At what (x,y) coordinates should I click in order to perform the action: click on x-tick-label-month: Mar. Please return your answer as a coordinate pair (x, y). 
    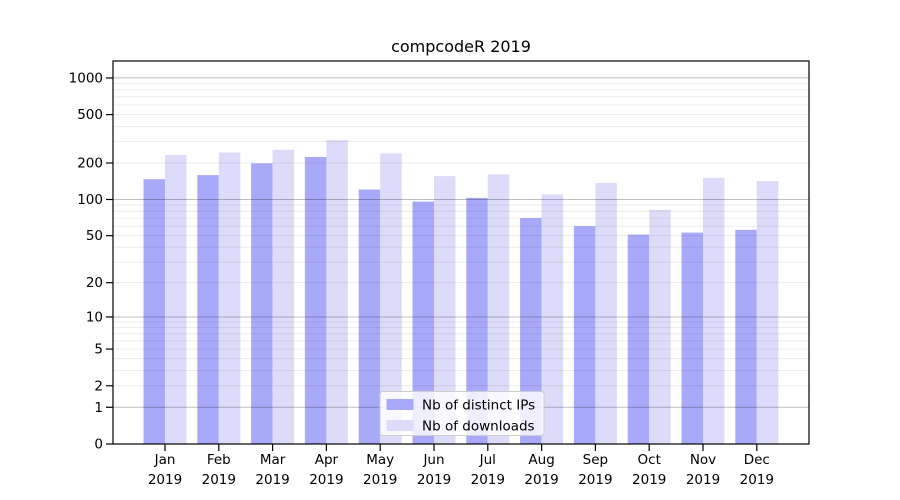
    Looking at the image, I should click on (273, 460).